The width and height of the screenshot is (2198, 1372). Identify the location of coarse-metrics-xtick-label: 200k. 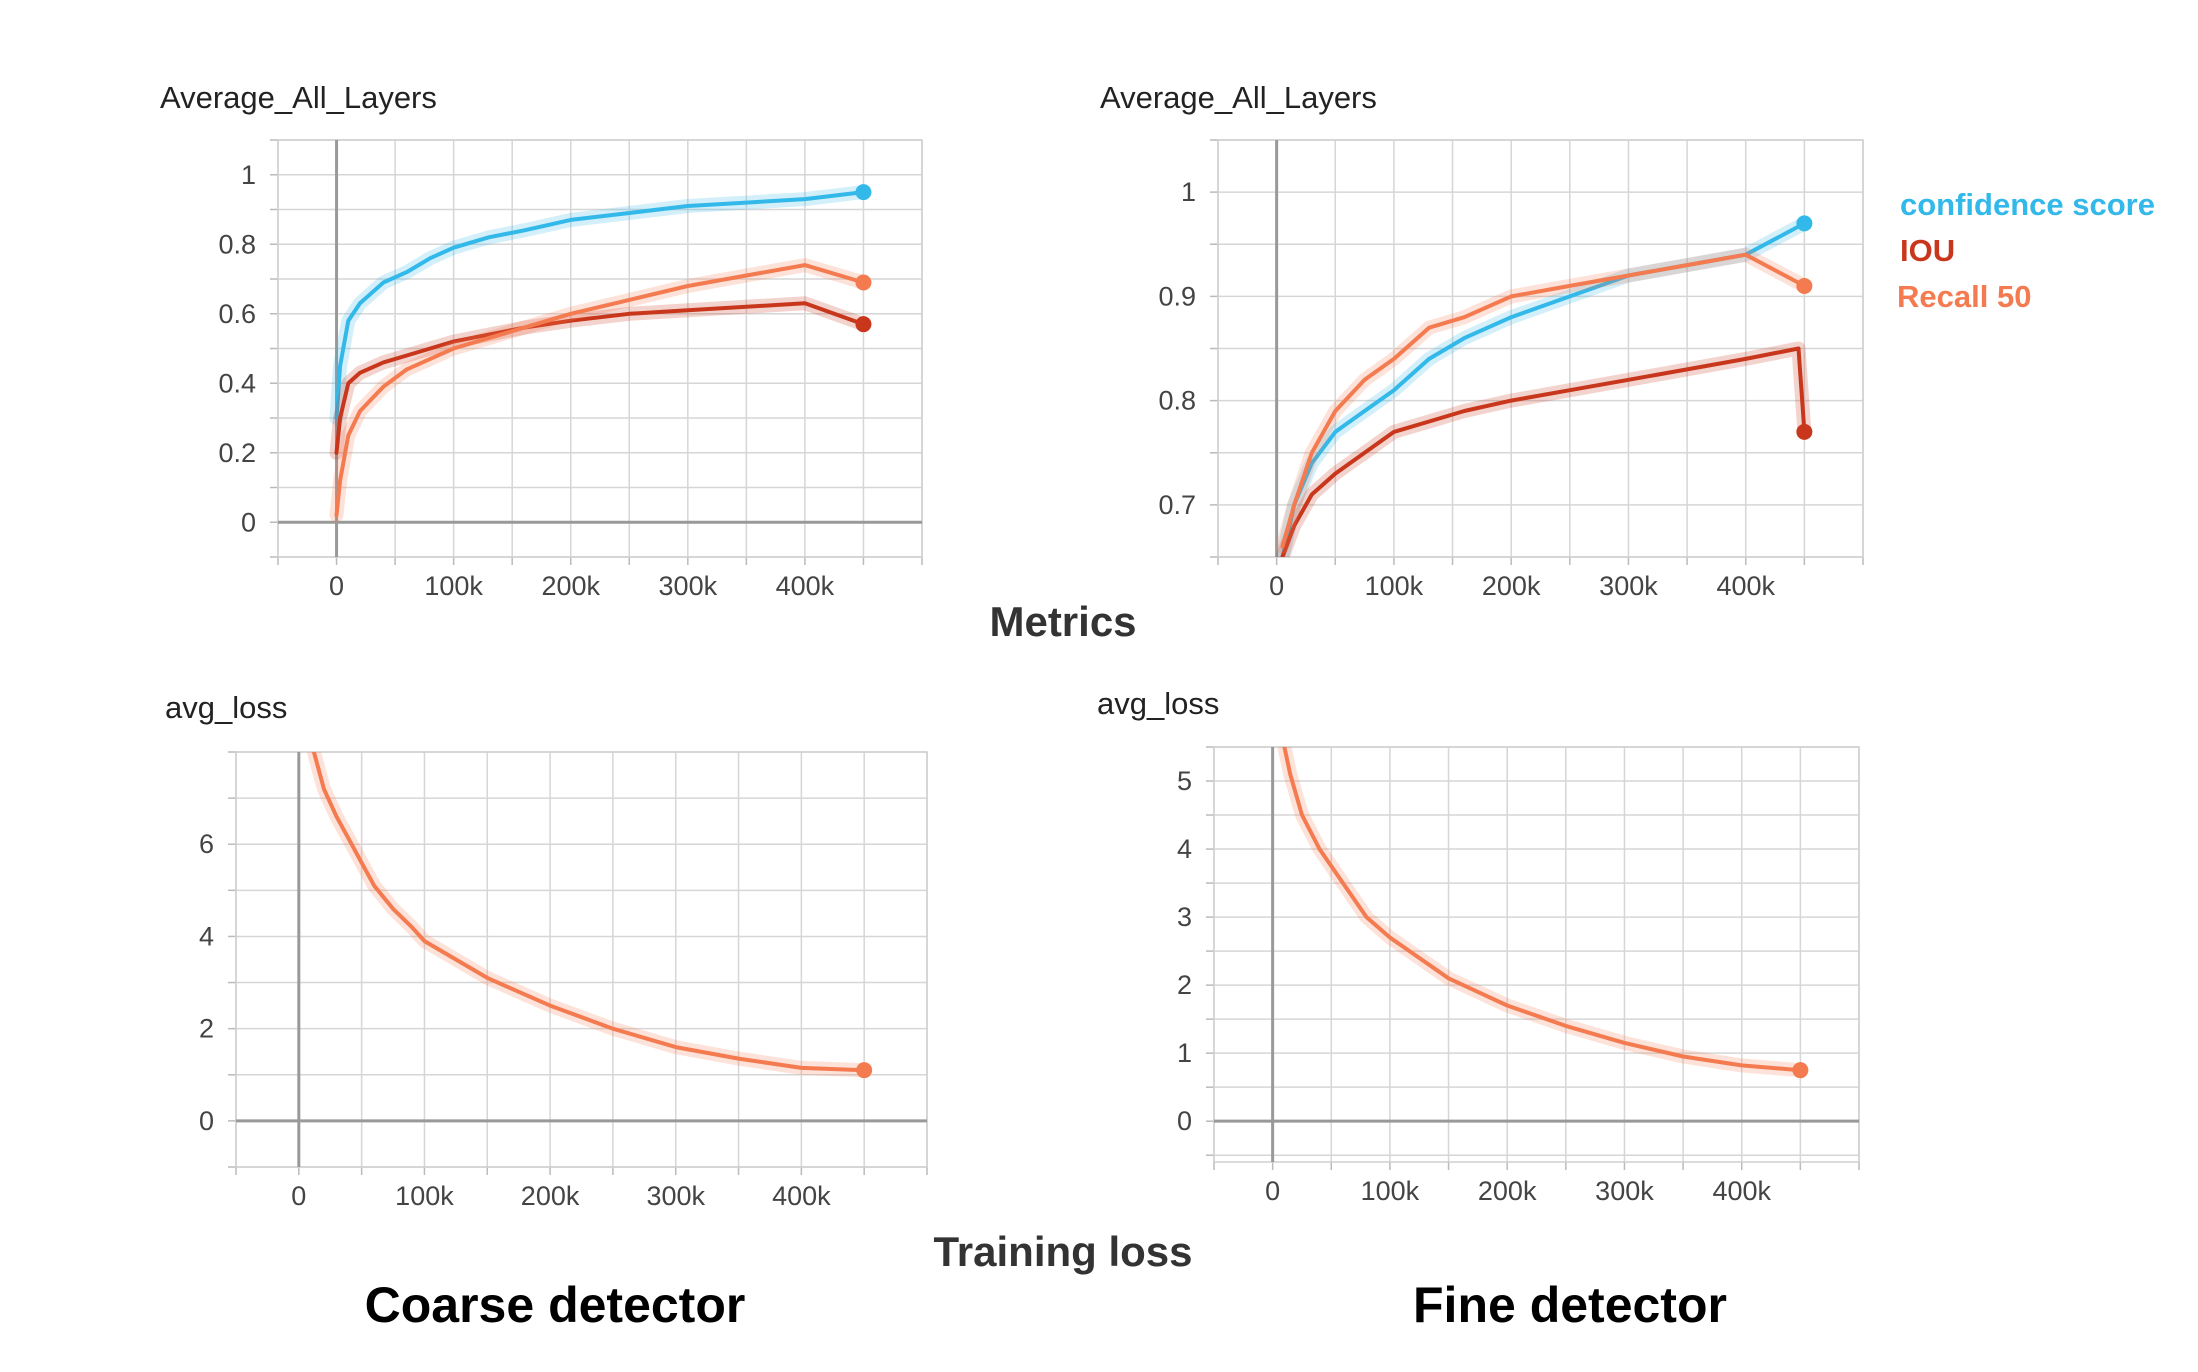
(570, 586).